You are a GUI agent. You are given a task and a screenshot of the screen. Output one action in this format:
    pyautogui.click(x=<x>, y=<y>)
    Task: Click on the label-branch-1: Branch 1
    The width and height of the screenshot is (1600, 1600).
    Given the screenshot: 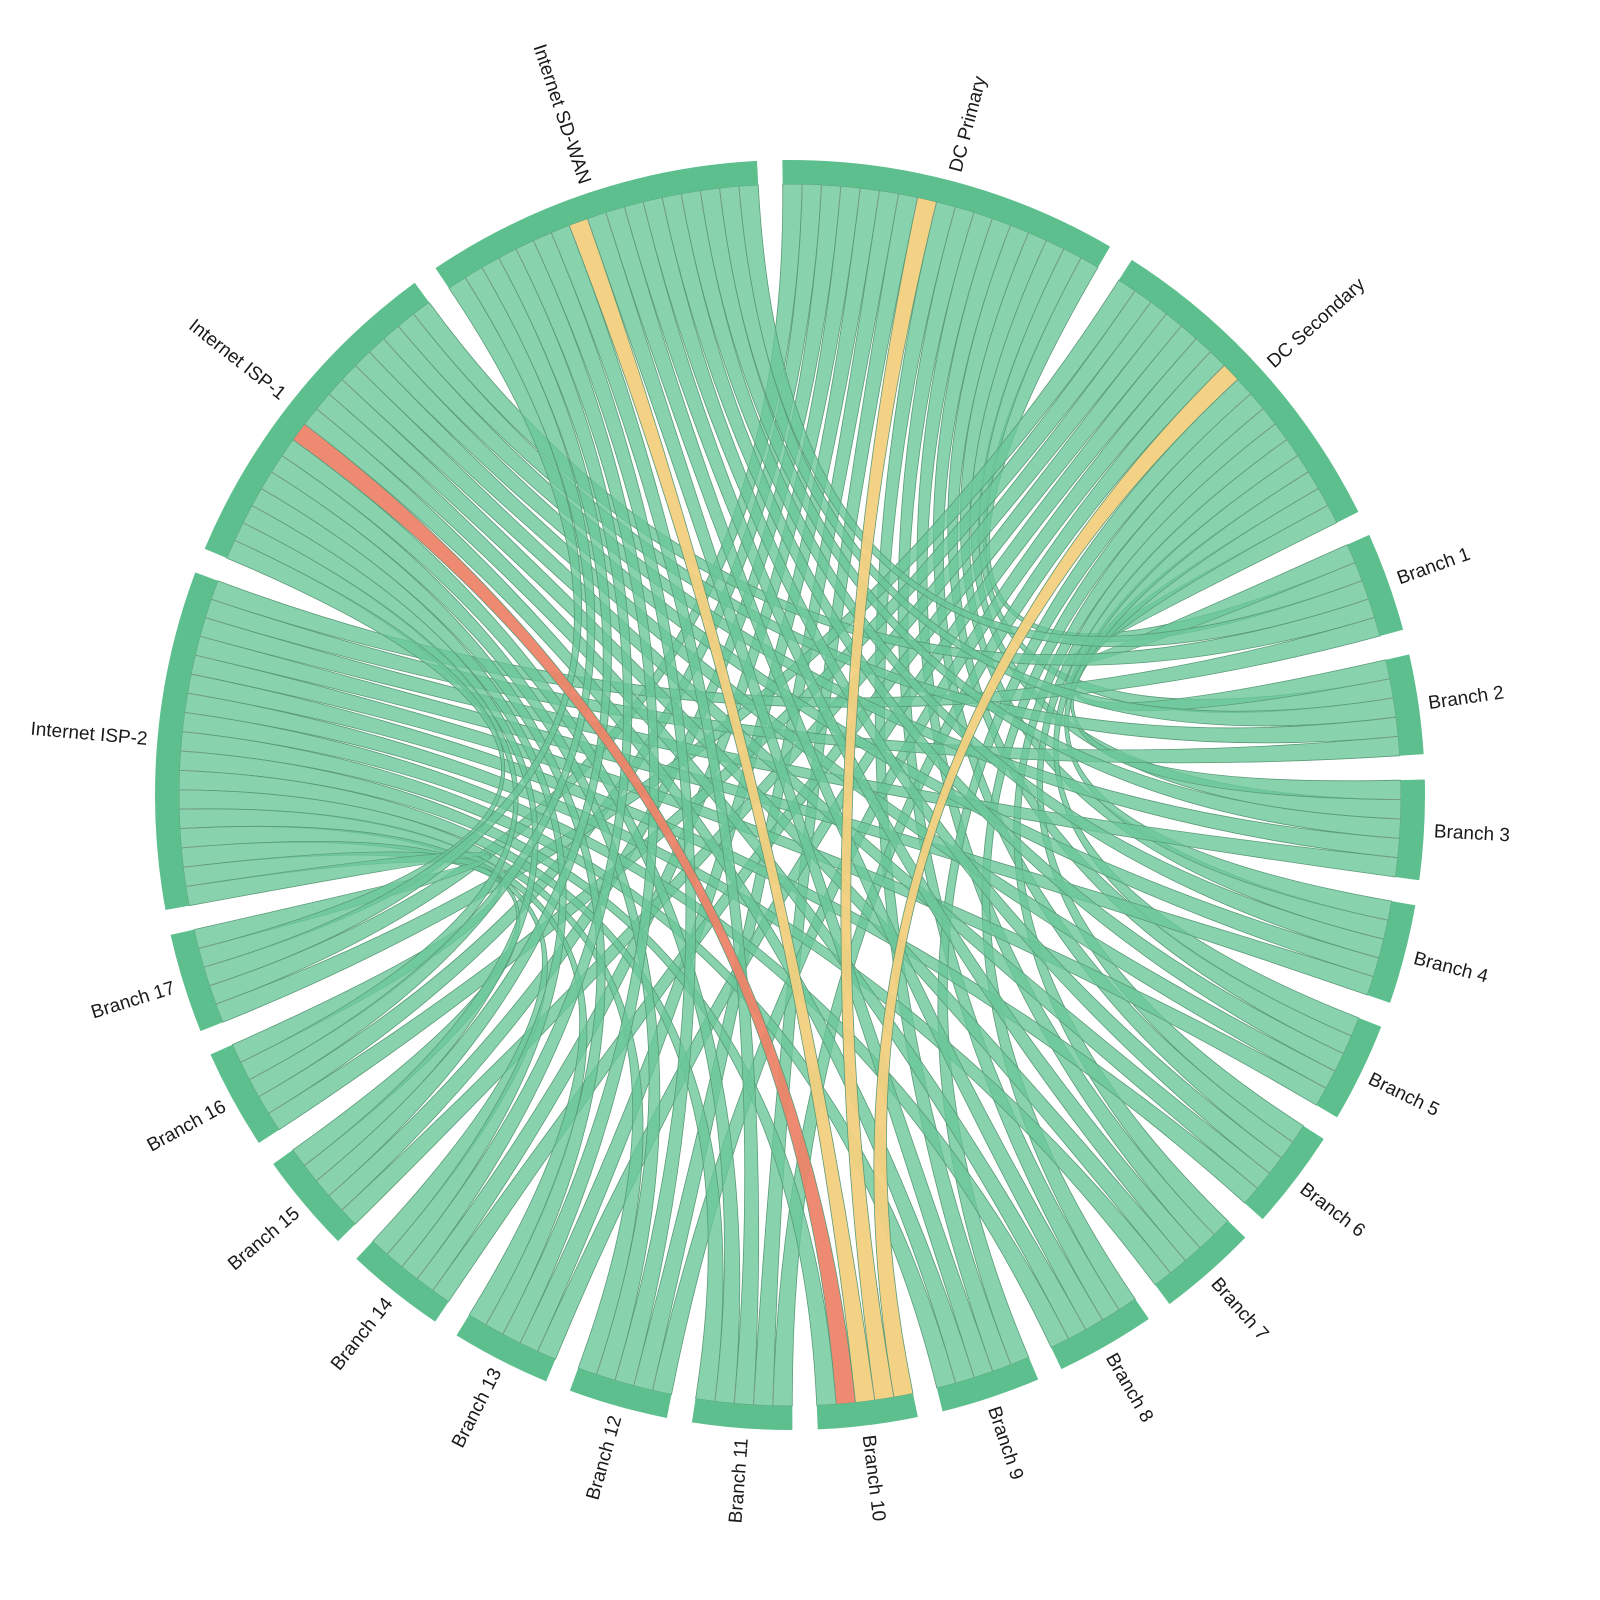 What is the action you would take?
    pyautogui.click(x=1433, y=566)
    